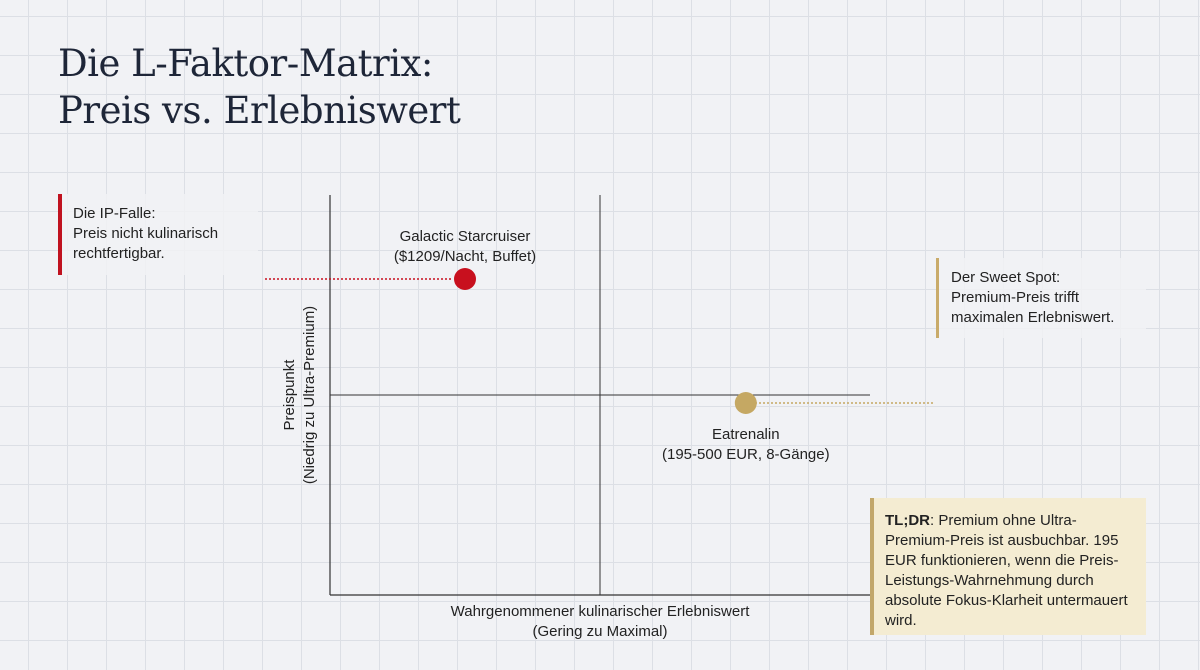 The width and height of the screenshot is (1200, 670). I want to click on callout-line: Preis nicht kulinarisch, so click(146, 233).